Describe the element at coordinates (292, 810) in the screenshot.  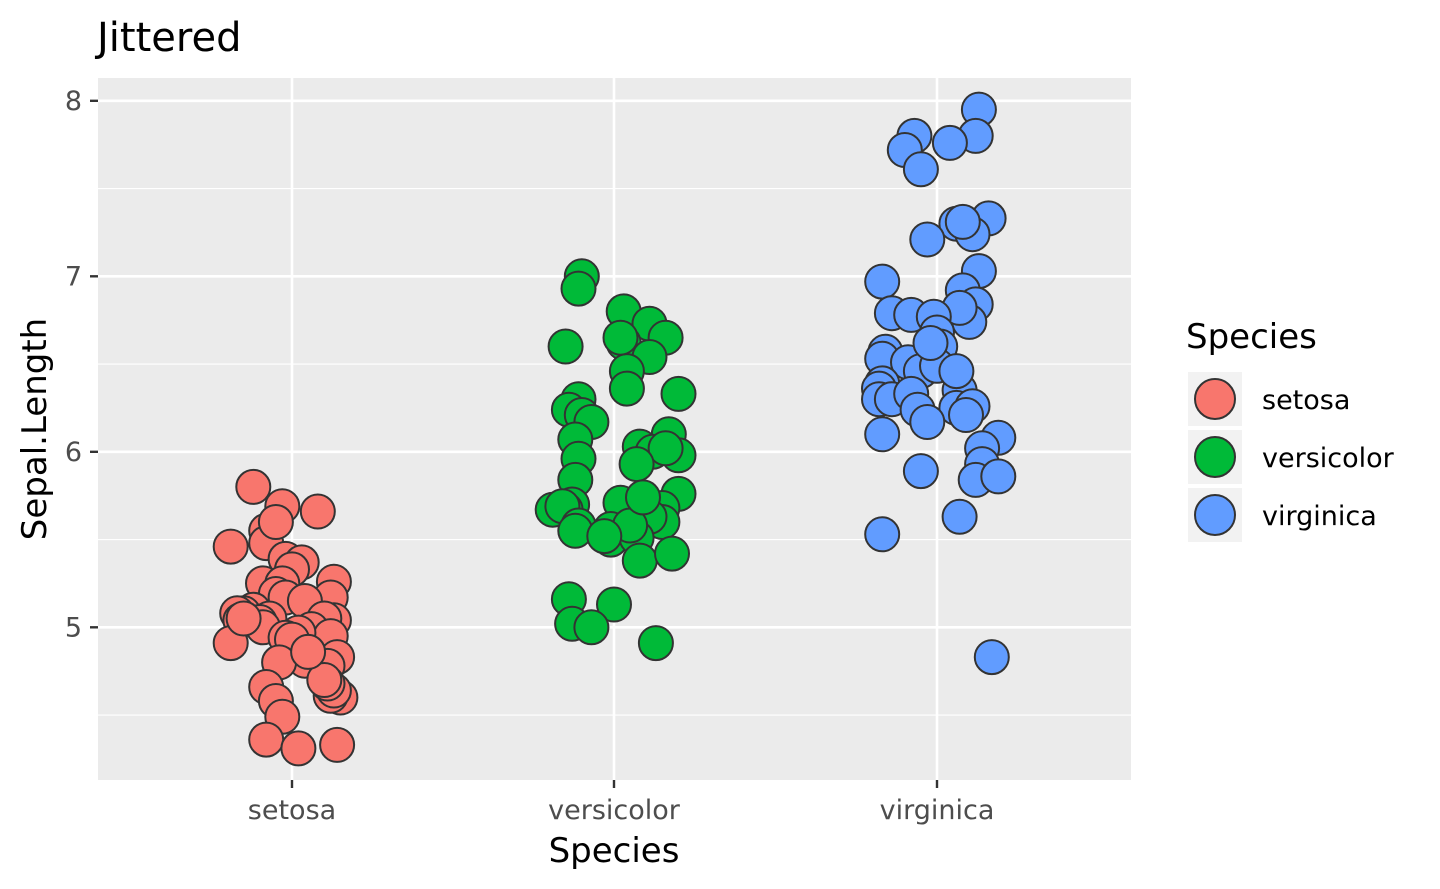
I see `x-tick-label-setosa: setosa` at that location.